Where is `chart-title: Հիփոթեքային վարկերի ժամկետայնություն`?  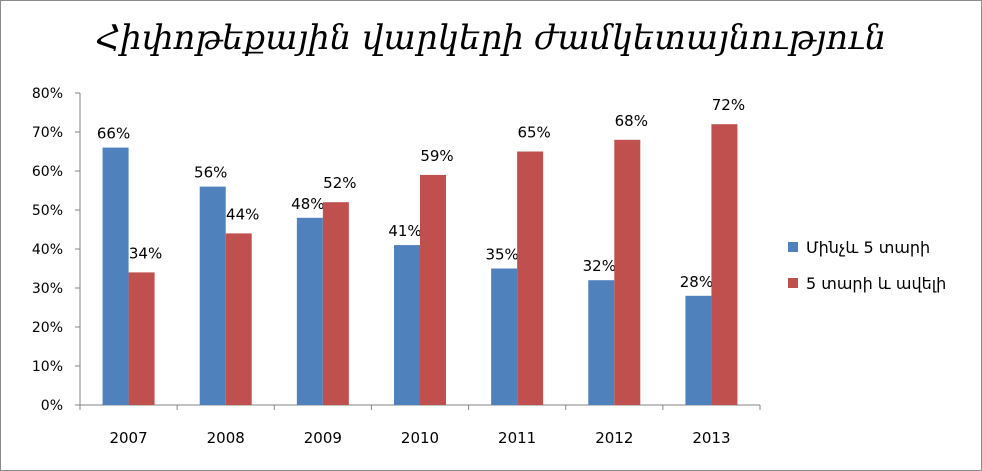
chart-title: Հիփոթեքային վարկերի ժամկետայնություն is located at coordinates (491, 38).